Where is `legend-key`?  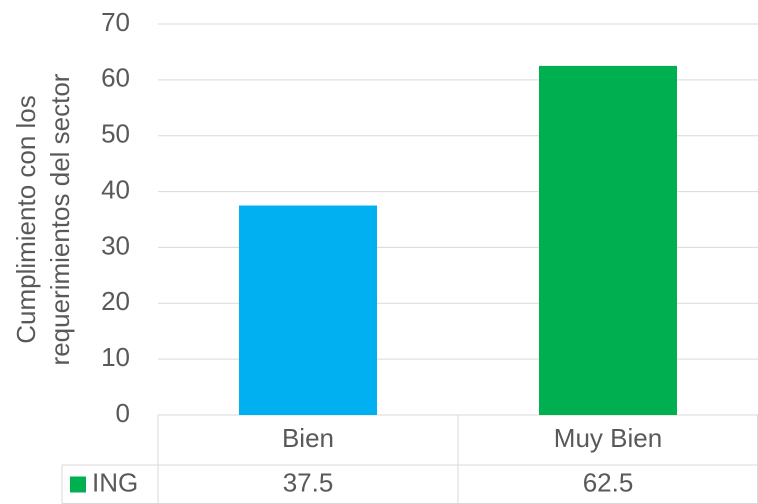
legend-key is located at coordinates (78, 484).